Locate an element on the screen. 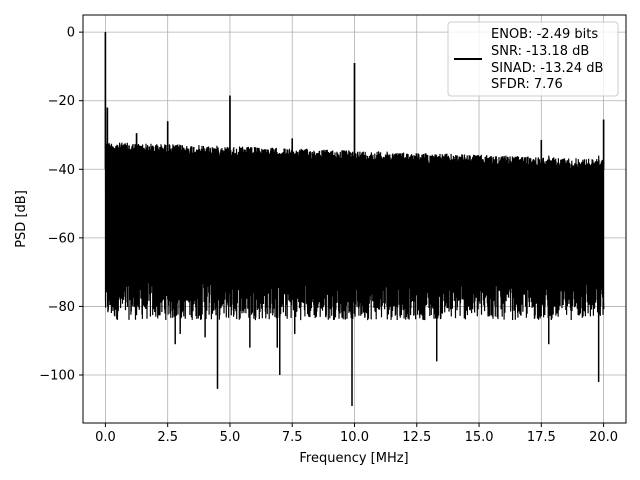 The height and width of the screenshot is (480, 640). legend-snr: SNR: -13.18 dB is located at coordinates (540, 51).